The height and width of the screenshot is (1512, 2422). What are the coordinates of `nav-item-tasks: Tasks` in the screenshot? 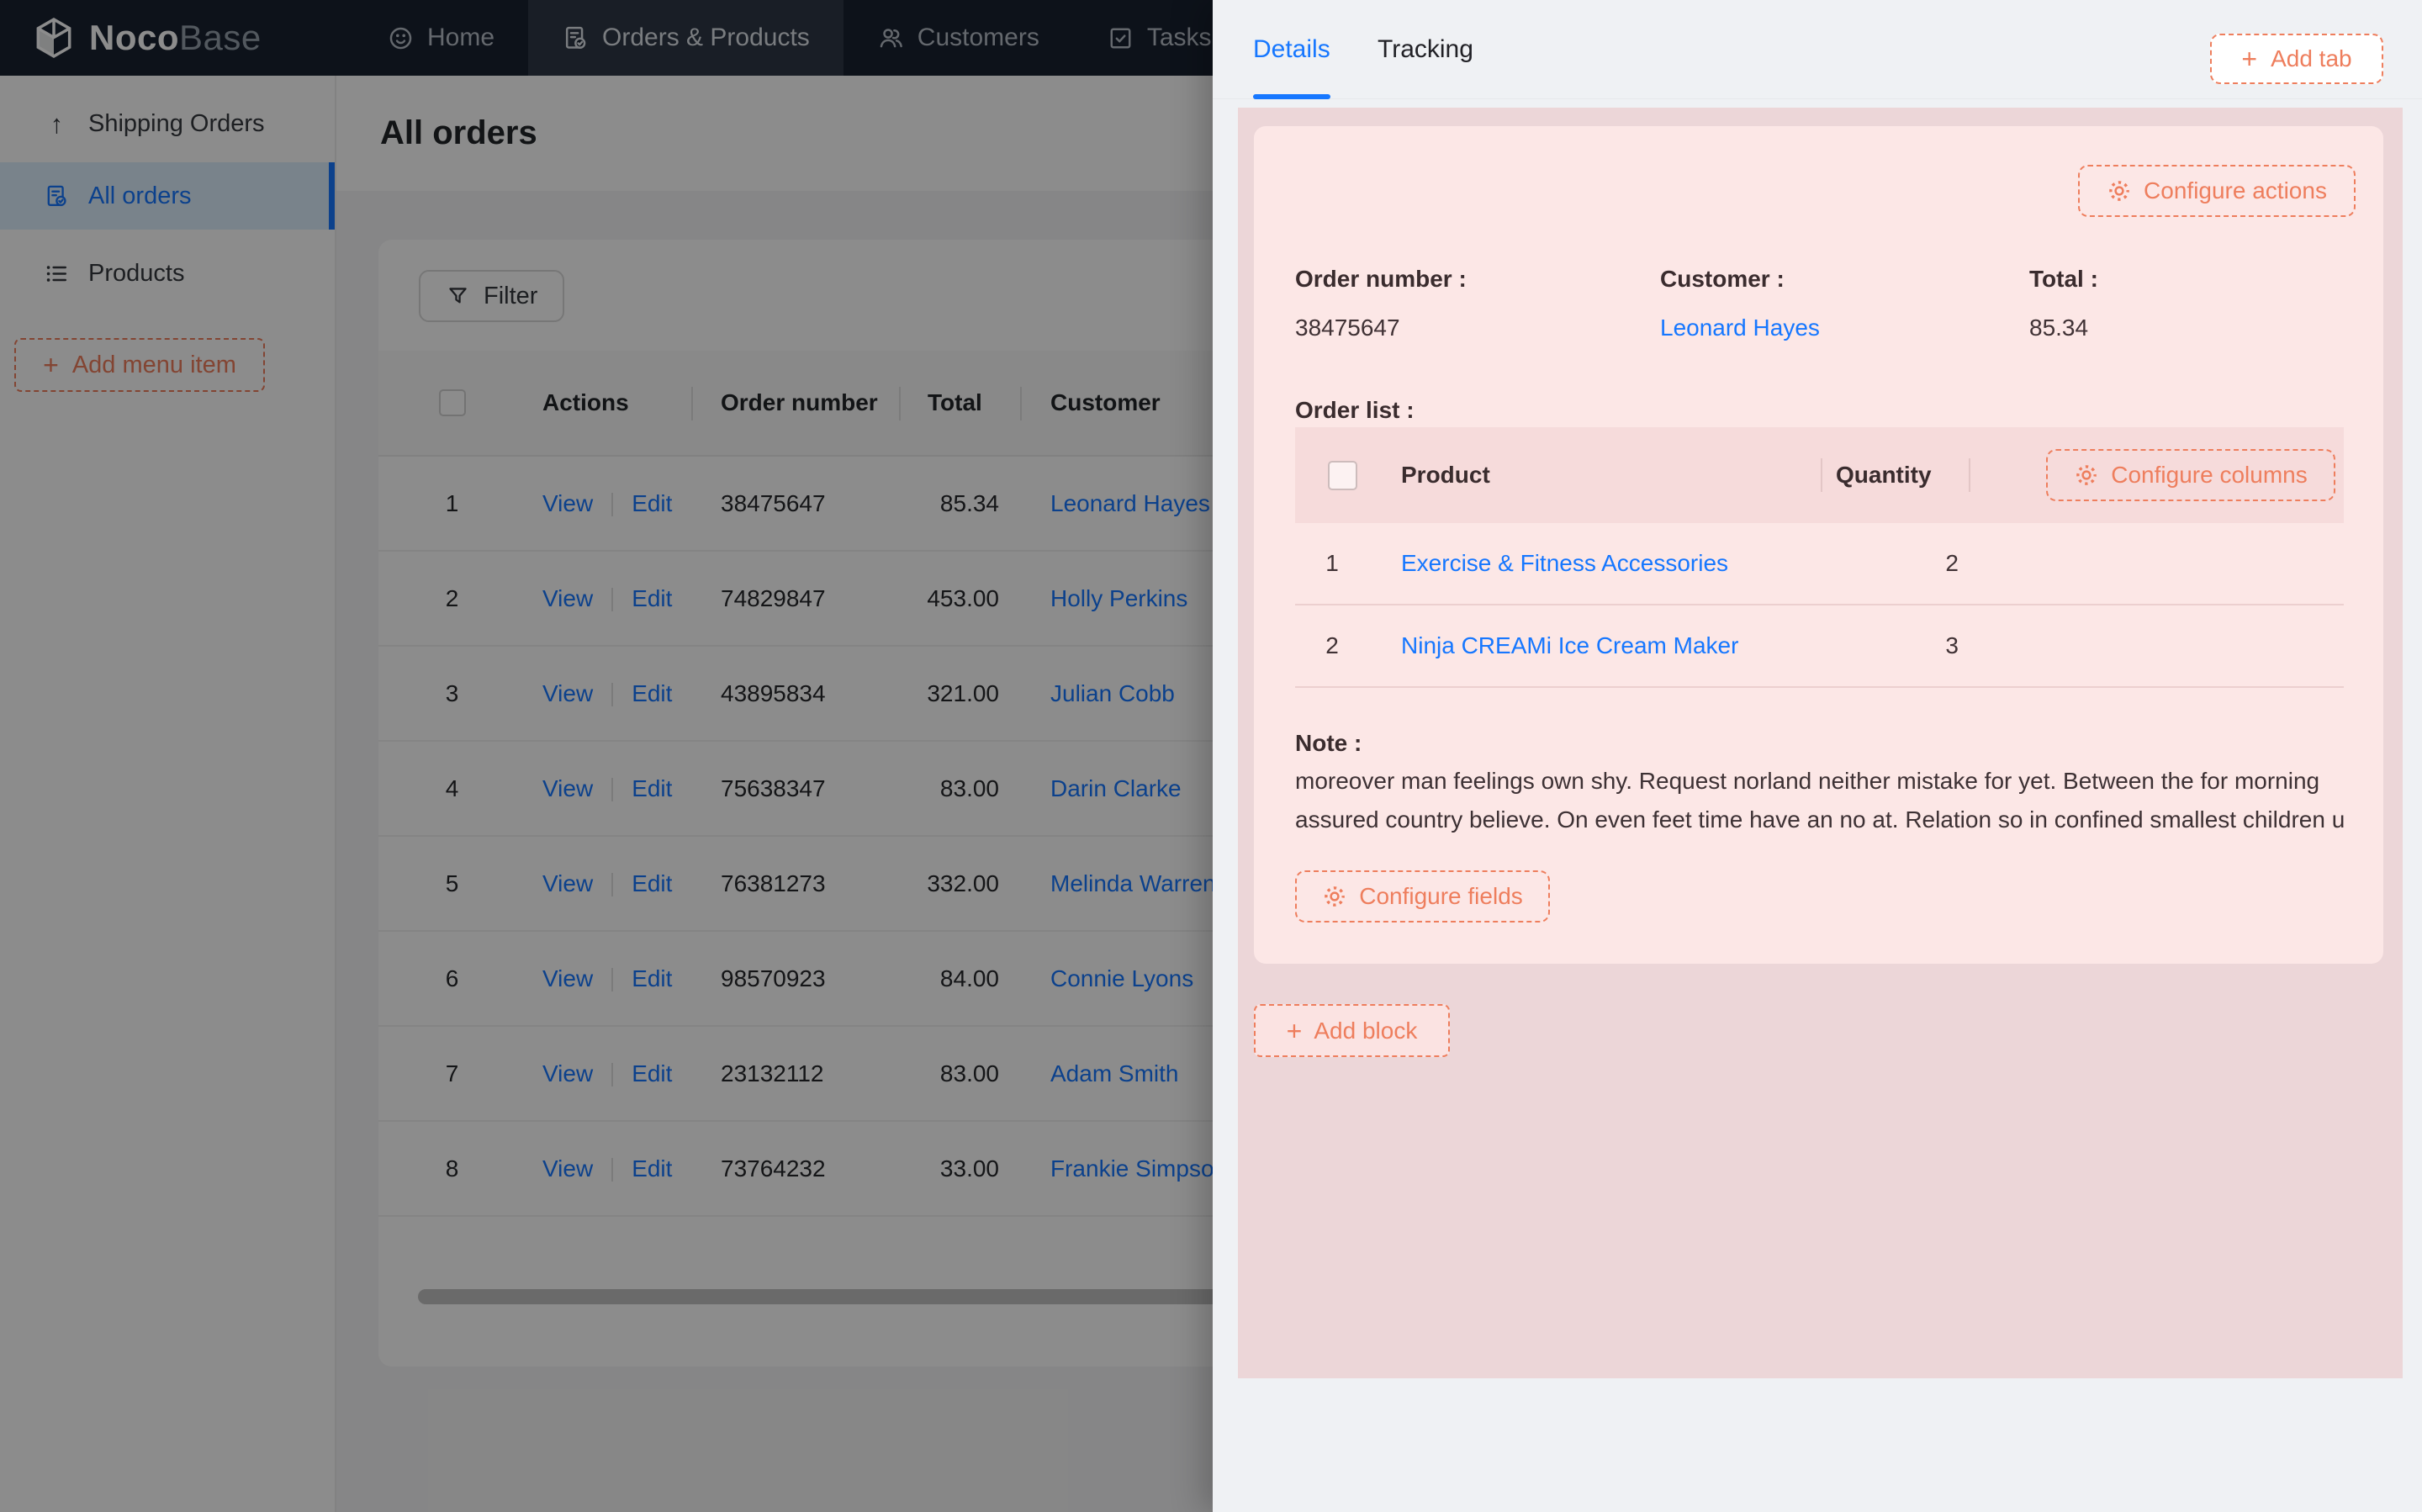 It's located at (1159, 38).